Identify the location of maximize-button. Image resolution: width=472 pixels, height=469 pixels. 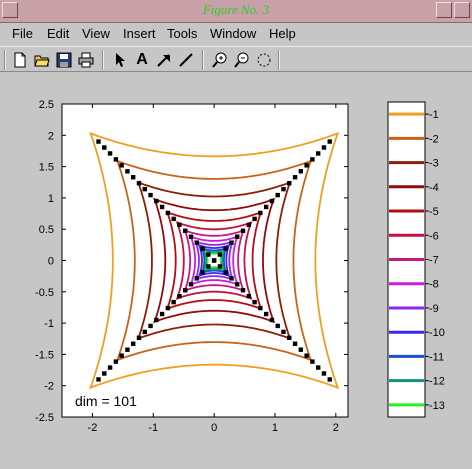
(462, 10).